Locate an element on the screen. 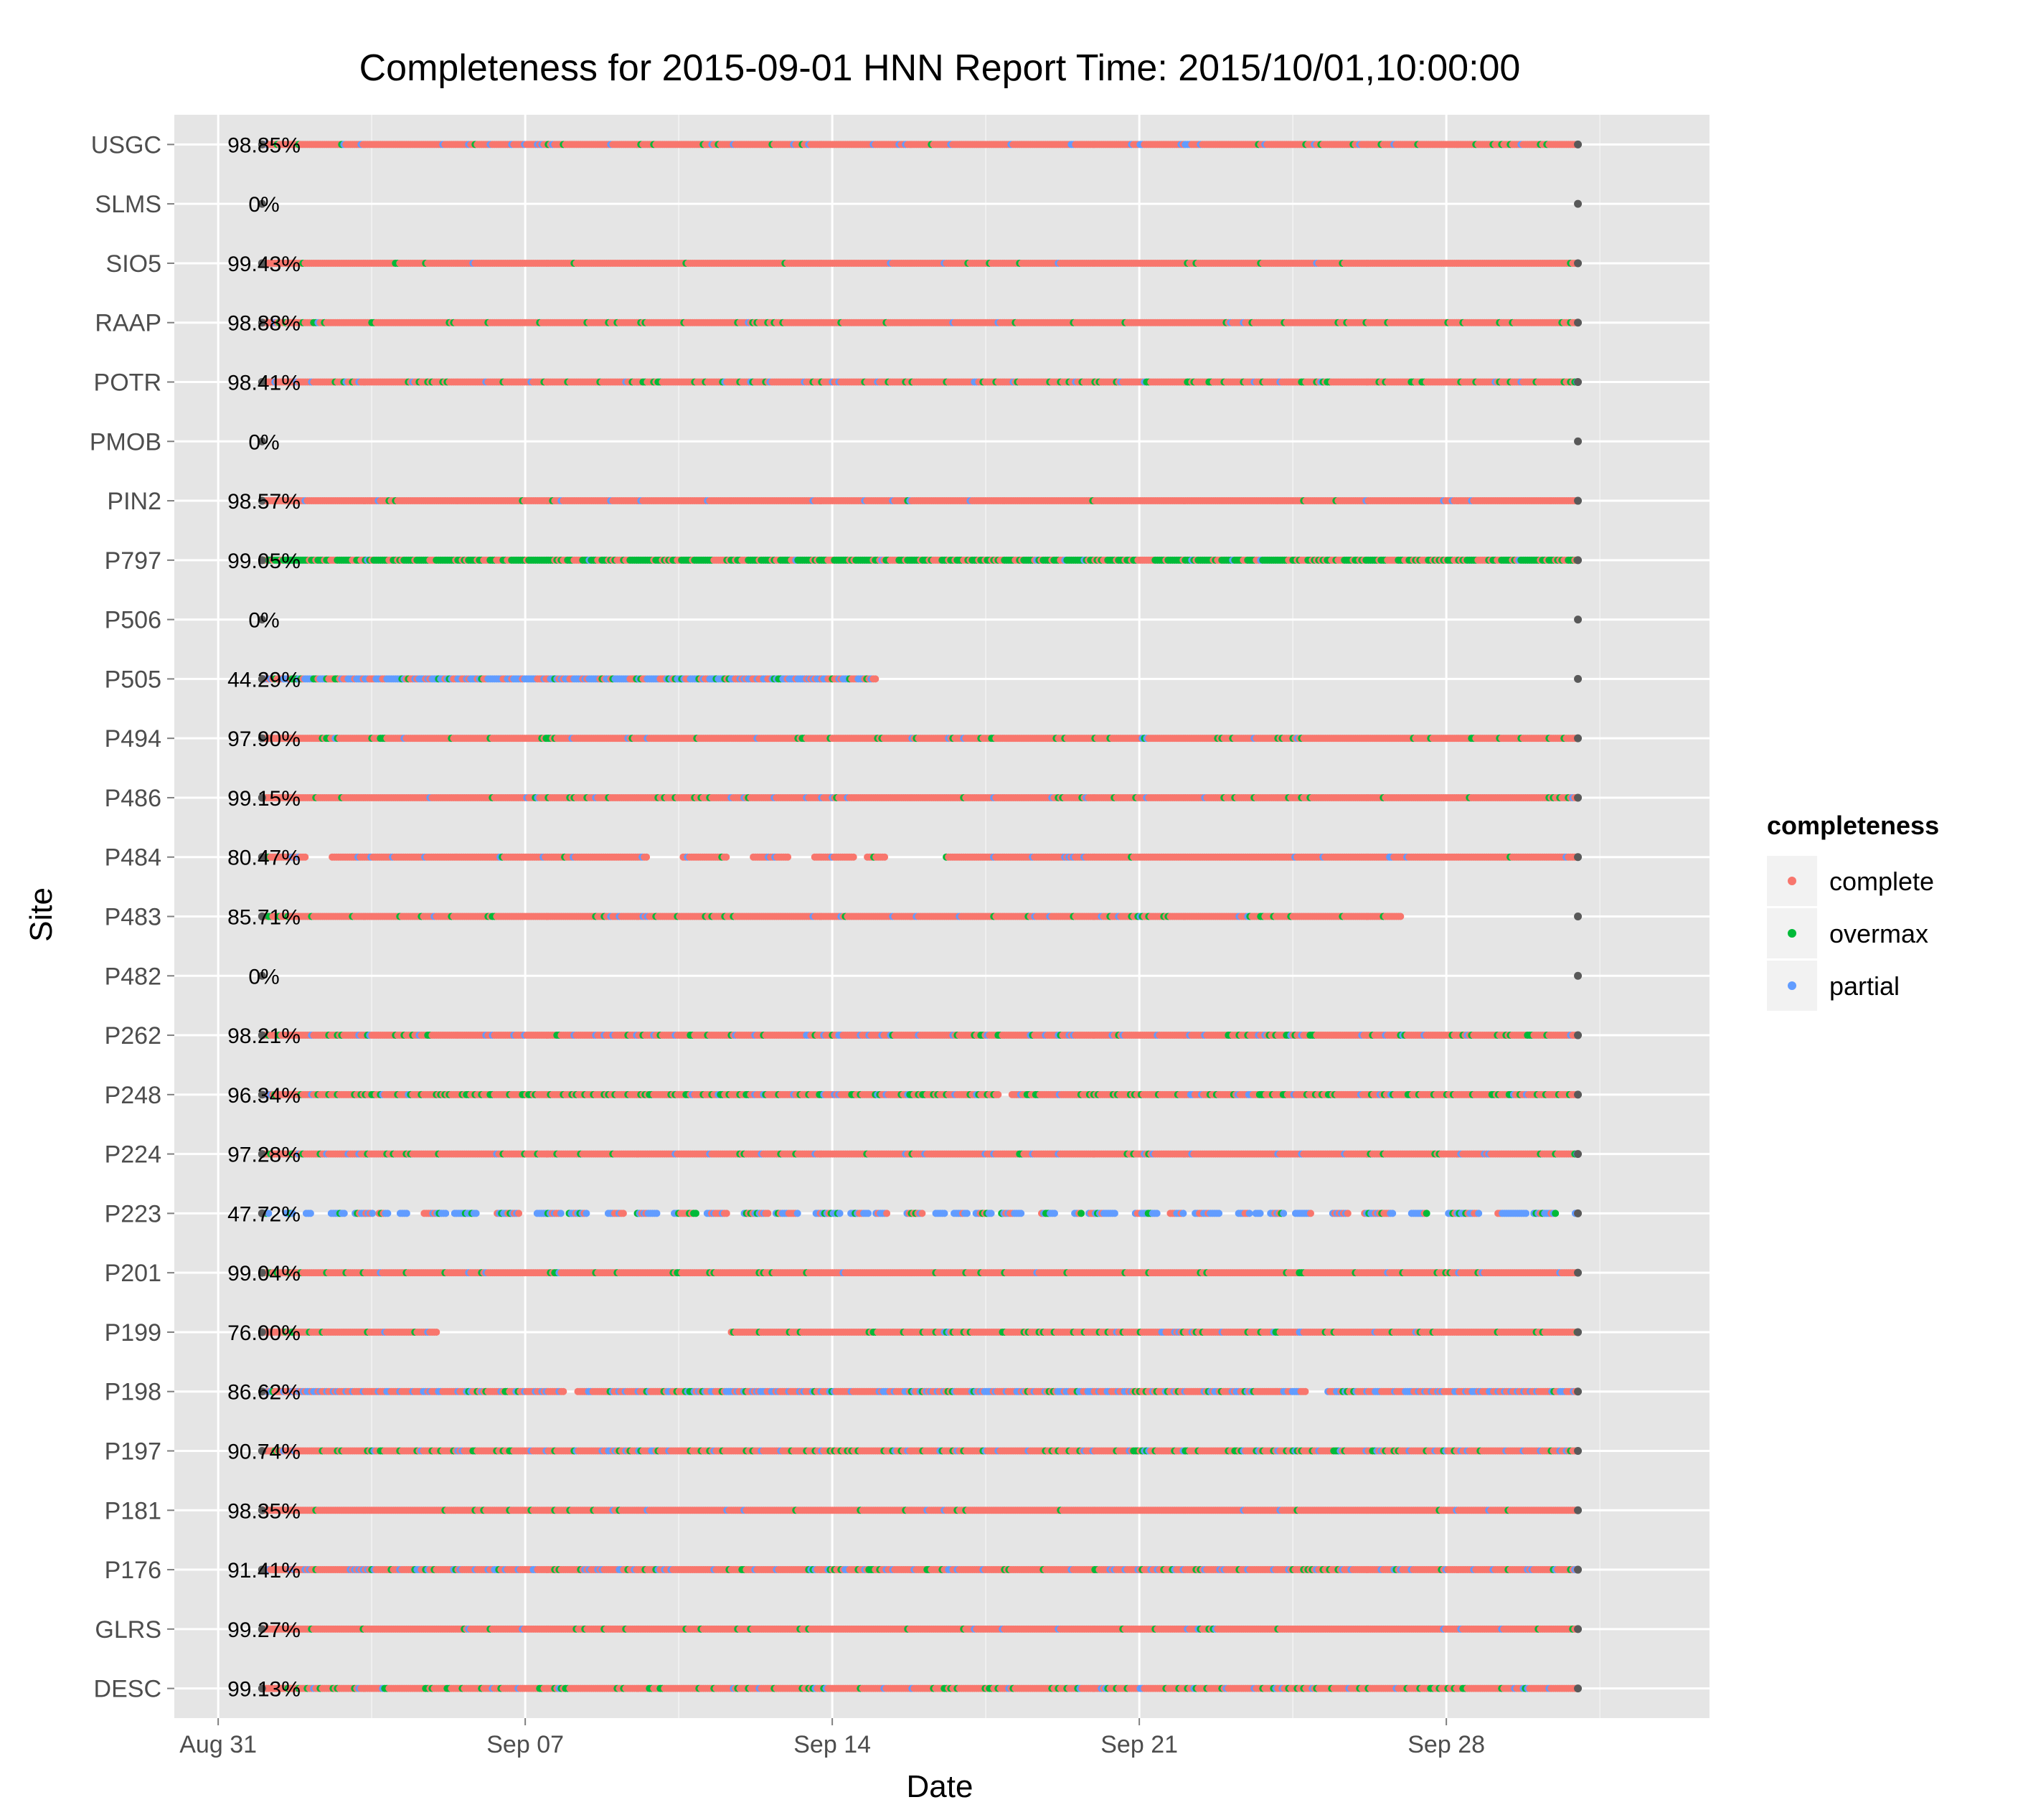  complete-point is located at coordinates (876, 679).